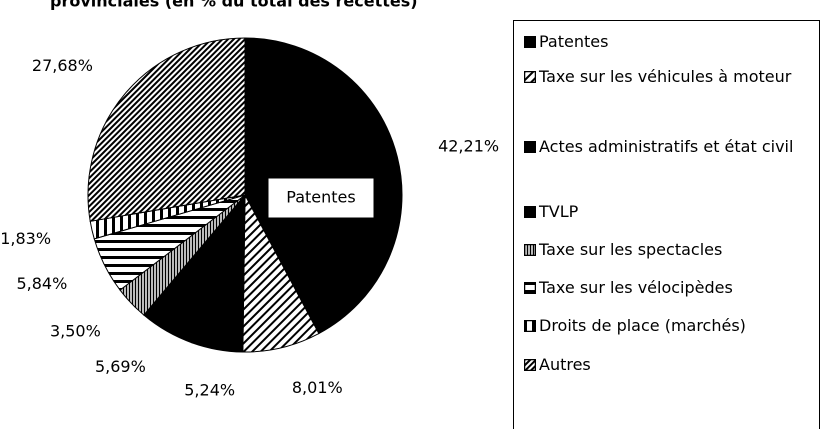 This screenshot has width=822, height=429. I want to click on legend-item: Droits de place (marchés), so click(666, 325).